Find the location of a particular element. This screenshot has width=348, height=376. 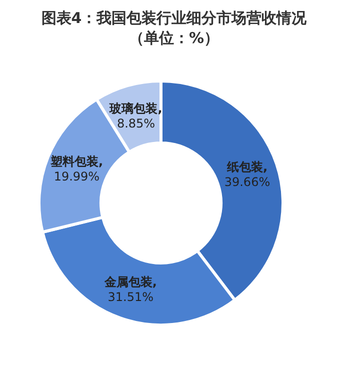

slice-label: 纸包装, 39.66% is located at coordinates (247, 174).